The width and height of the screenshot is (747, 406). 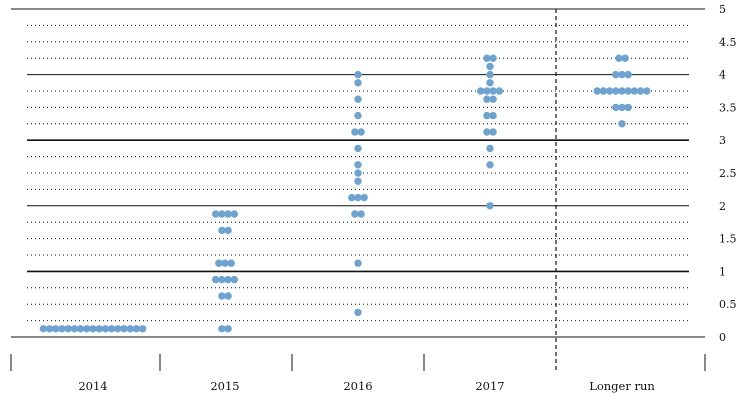 What do you see at coordinates (728, 42) in the screenshot?
I see `y-tick-label: 4.5` at bounding box center [728, 42].